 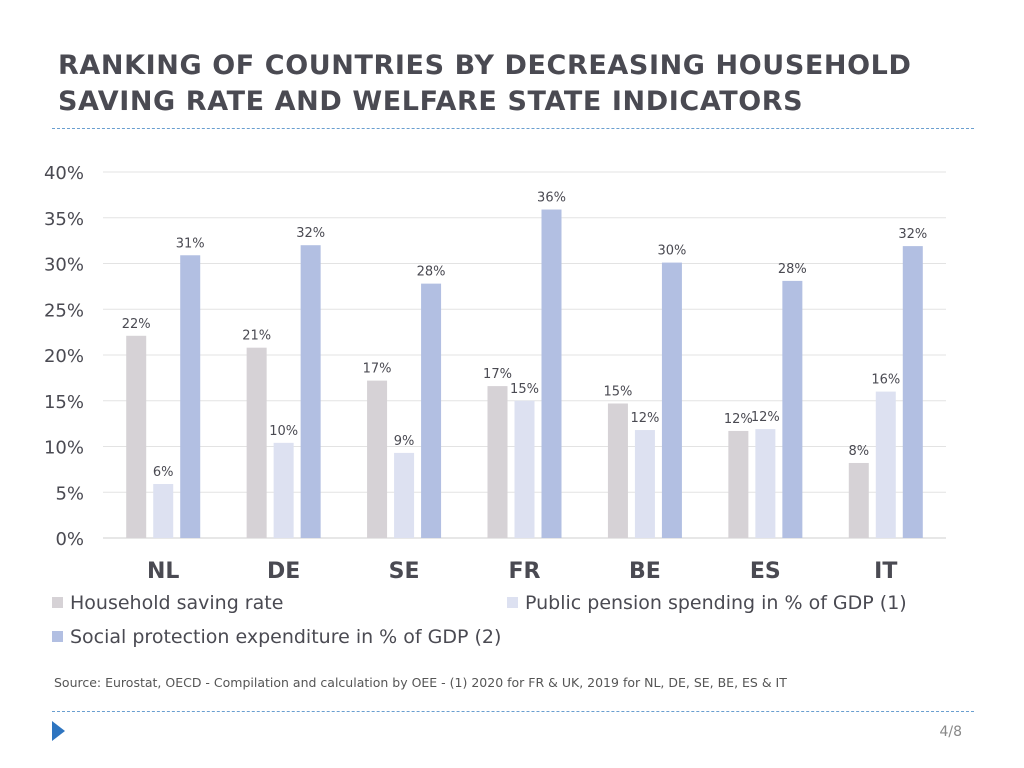 I want to click on y-tick-label: 15%, so click(x=64, y=402).